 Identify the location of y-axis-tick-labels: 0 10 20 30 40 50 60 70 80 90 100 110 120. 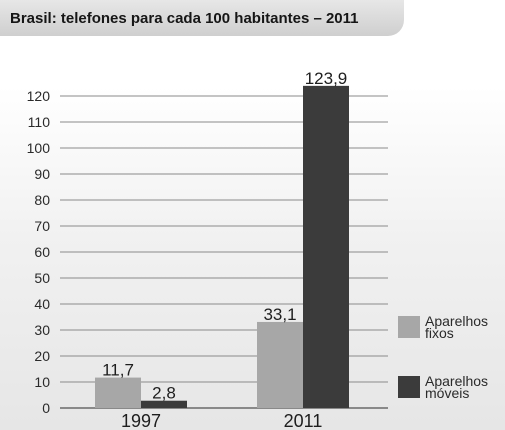
(39, 252).